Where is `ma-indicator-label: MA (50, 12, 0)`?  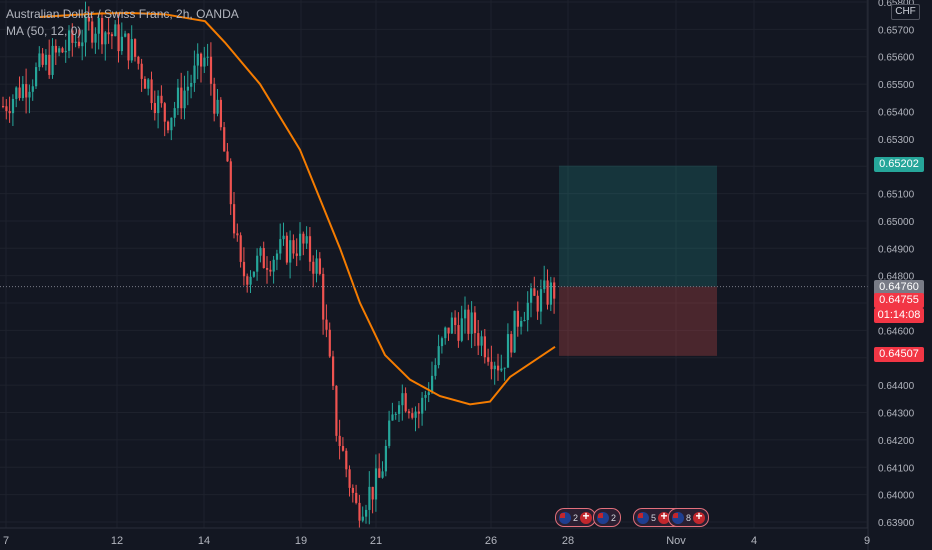
ma-indicator-label: MA (50, 12, 0) is located at coordinates (44, 31).